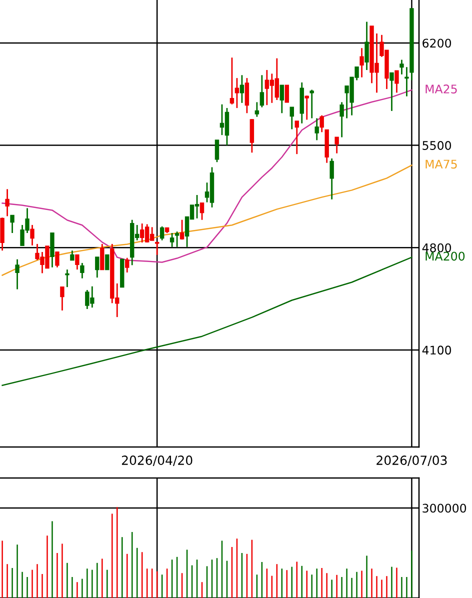 This screenshot has height=598, width=472. What do you see at coordinates (441, 89) in the screenshot?
I see `series-label: MA25` at bounding box center [441, 89].